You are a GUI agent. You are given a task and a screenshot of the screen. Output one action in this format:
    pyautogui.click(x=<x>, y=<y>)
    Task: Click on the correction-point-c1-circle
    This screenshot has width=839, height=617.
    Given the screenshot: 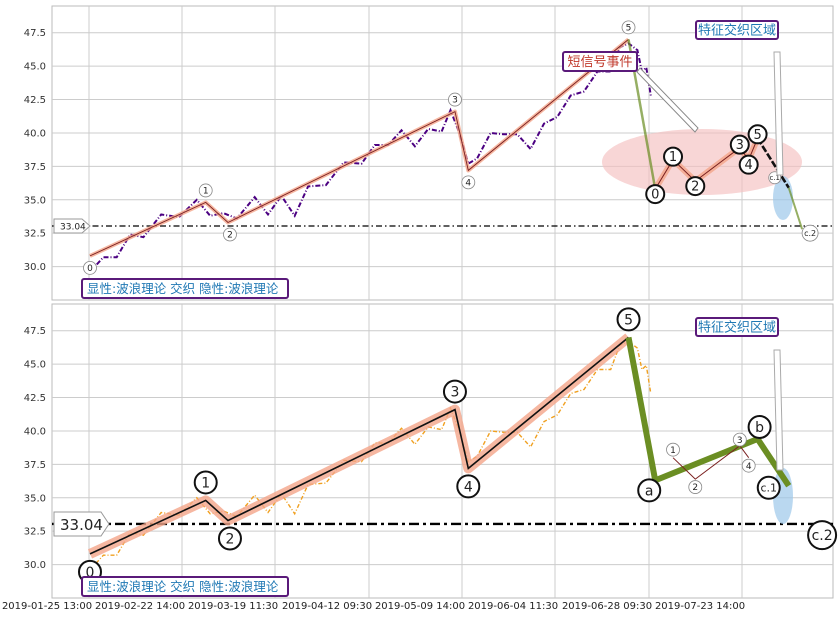 What is the action you would take?
    pyautogui.click(x=768, y=487)
    